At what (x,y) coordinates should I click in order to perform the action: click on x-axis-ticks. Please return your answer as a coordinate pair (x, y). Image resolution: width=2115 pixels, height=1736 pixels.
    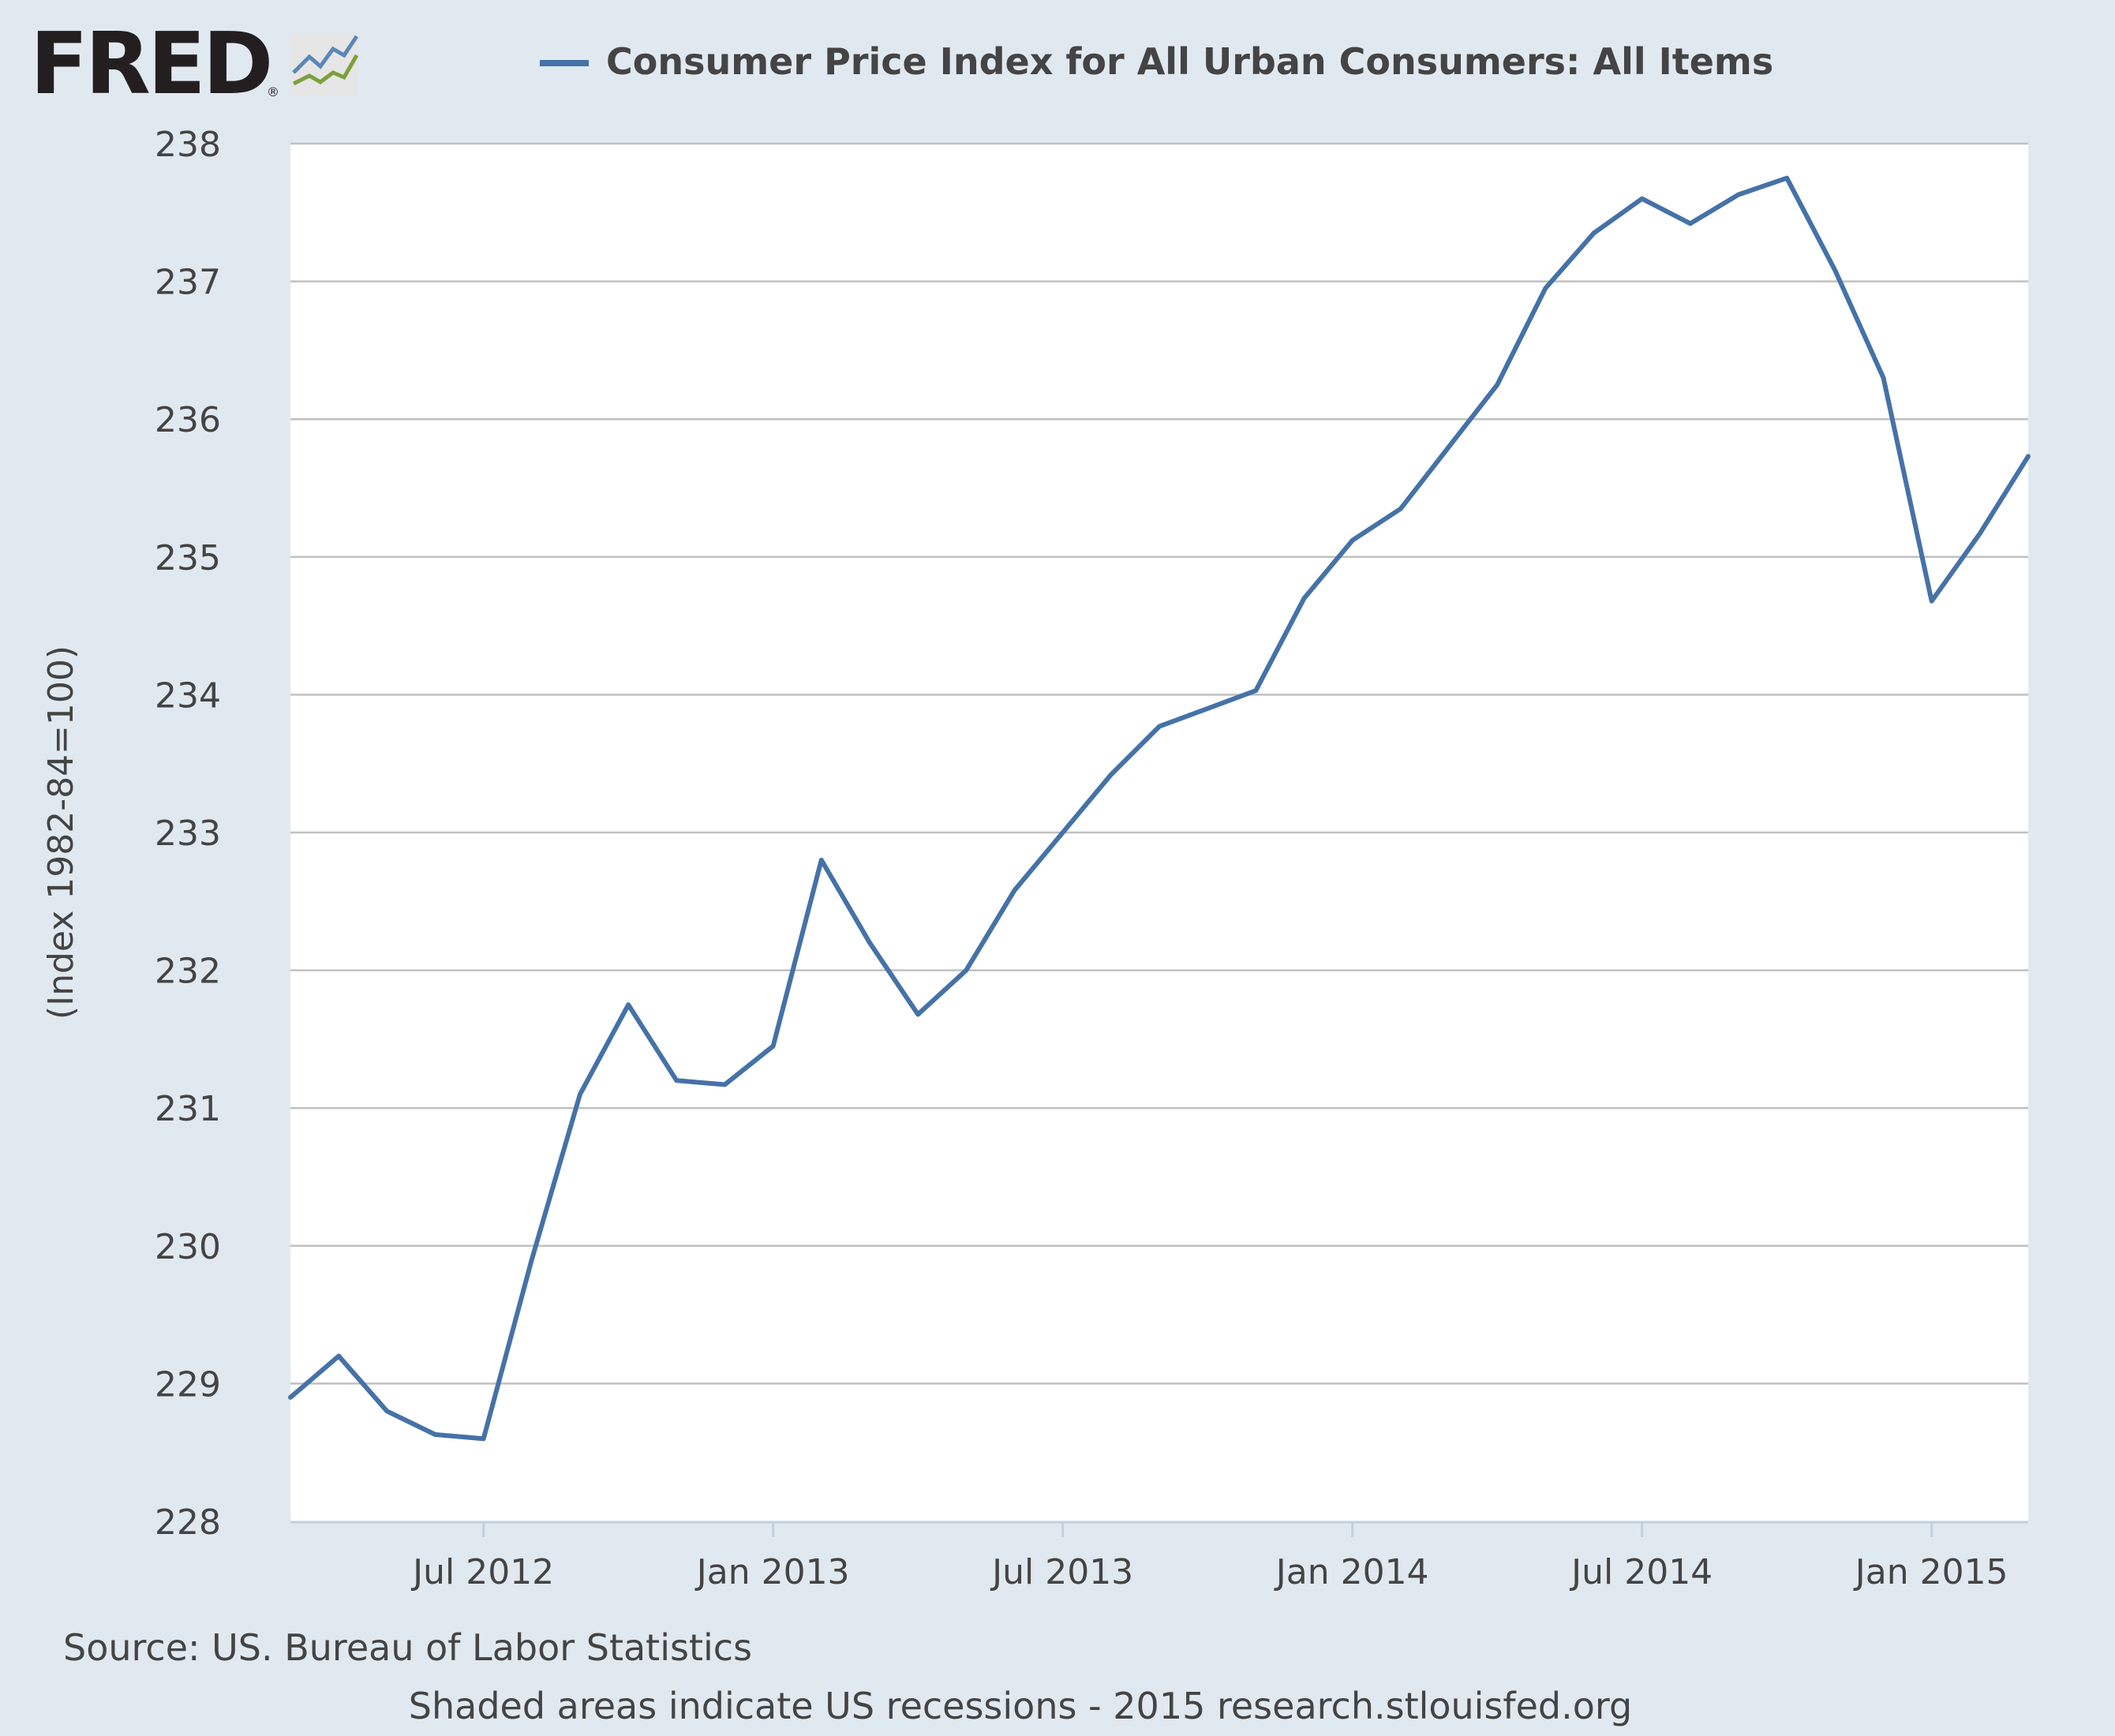
    Looking at the image, I should click on (1207, 1529).